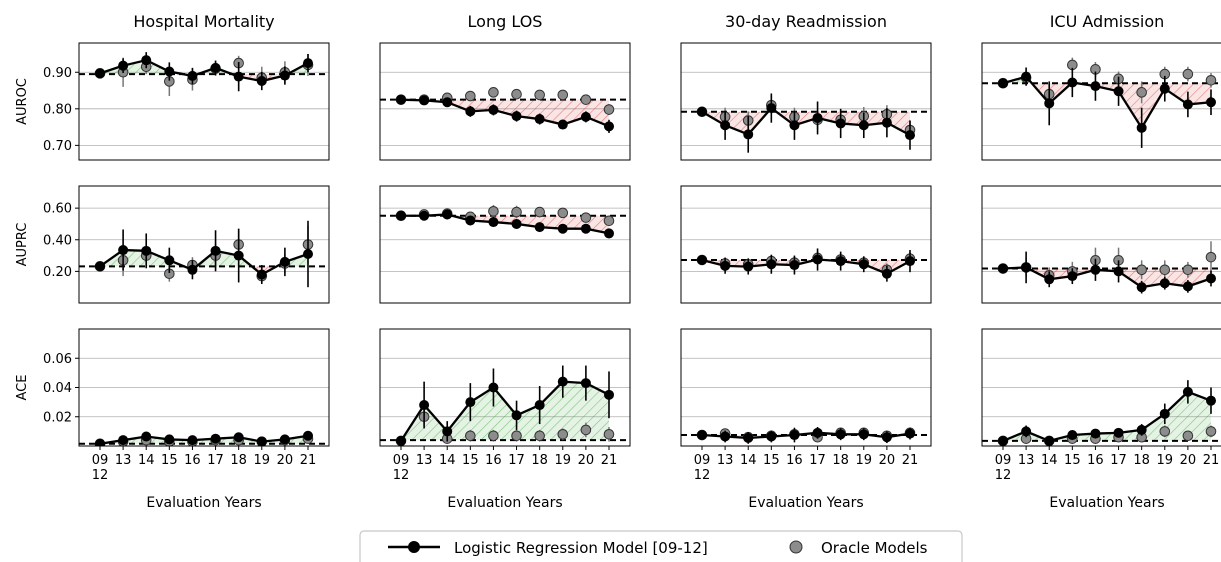 The width and height of the screenshot is (1221, 562). What do you see at coordinates (22, 388) in the screenshot?
I see `y-axis-label: ACE` at bounding box center [22, 388].